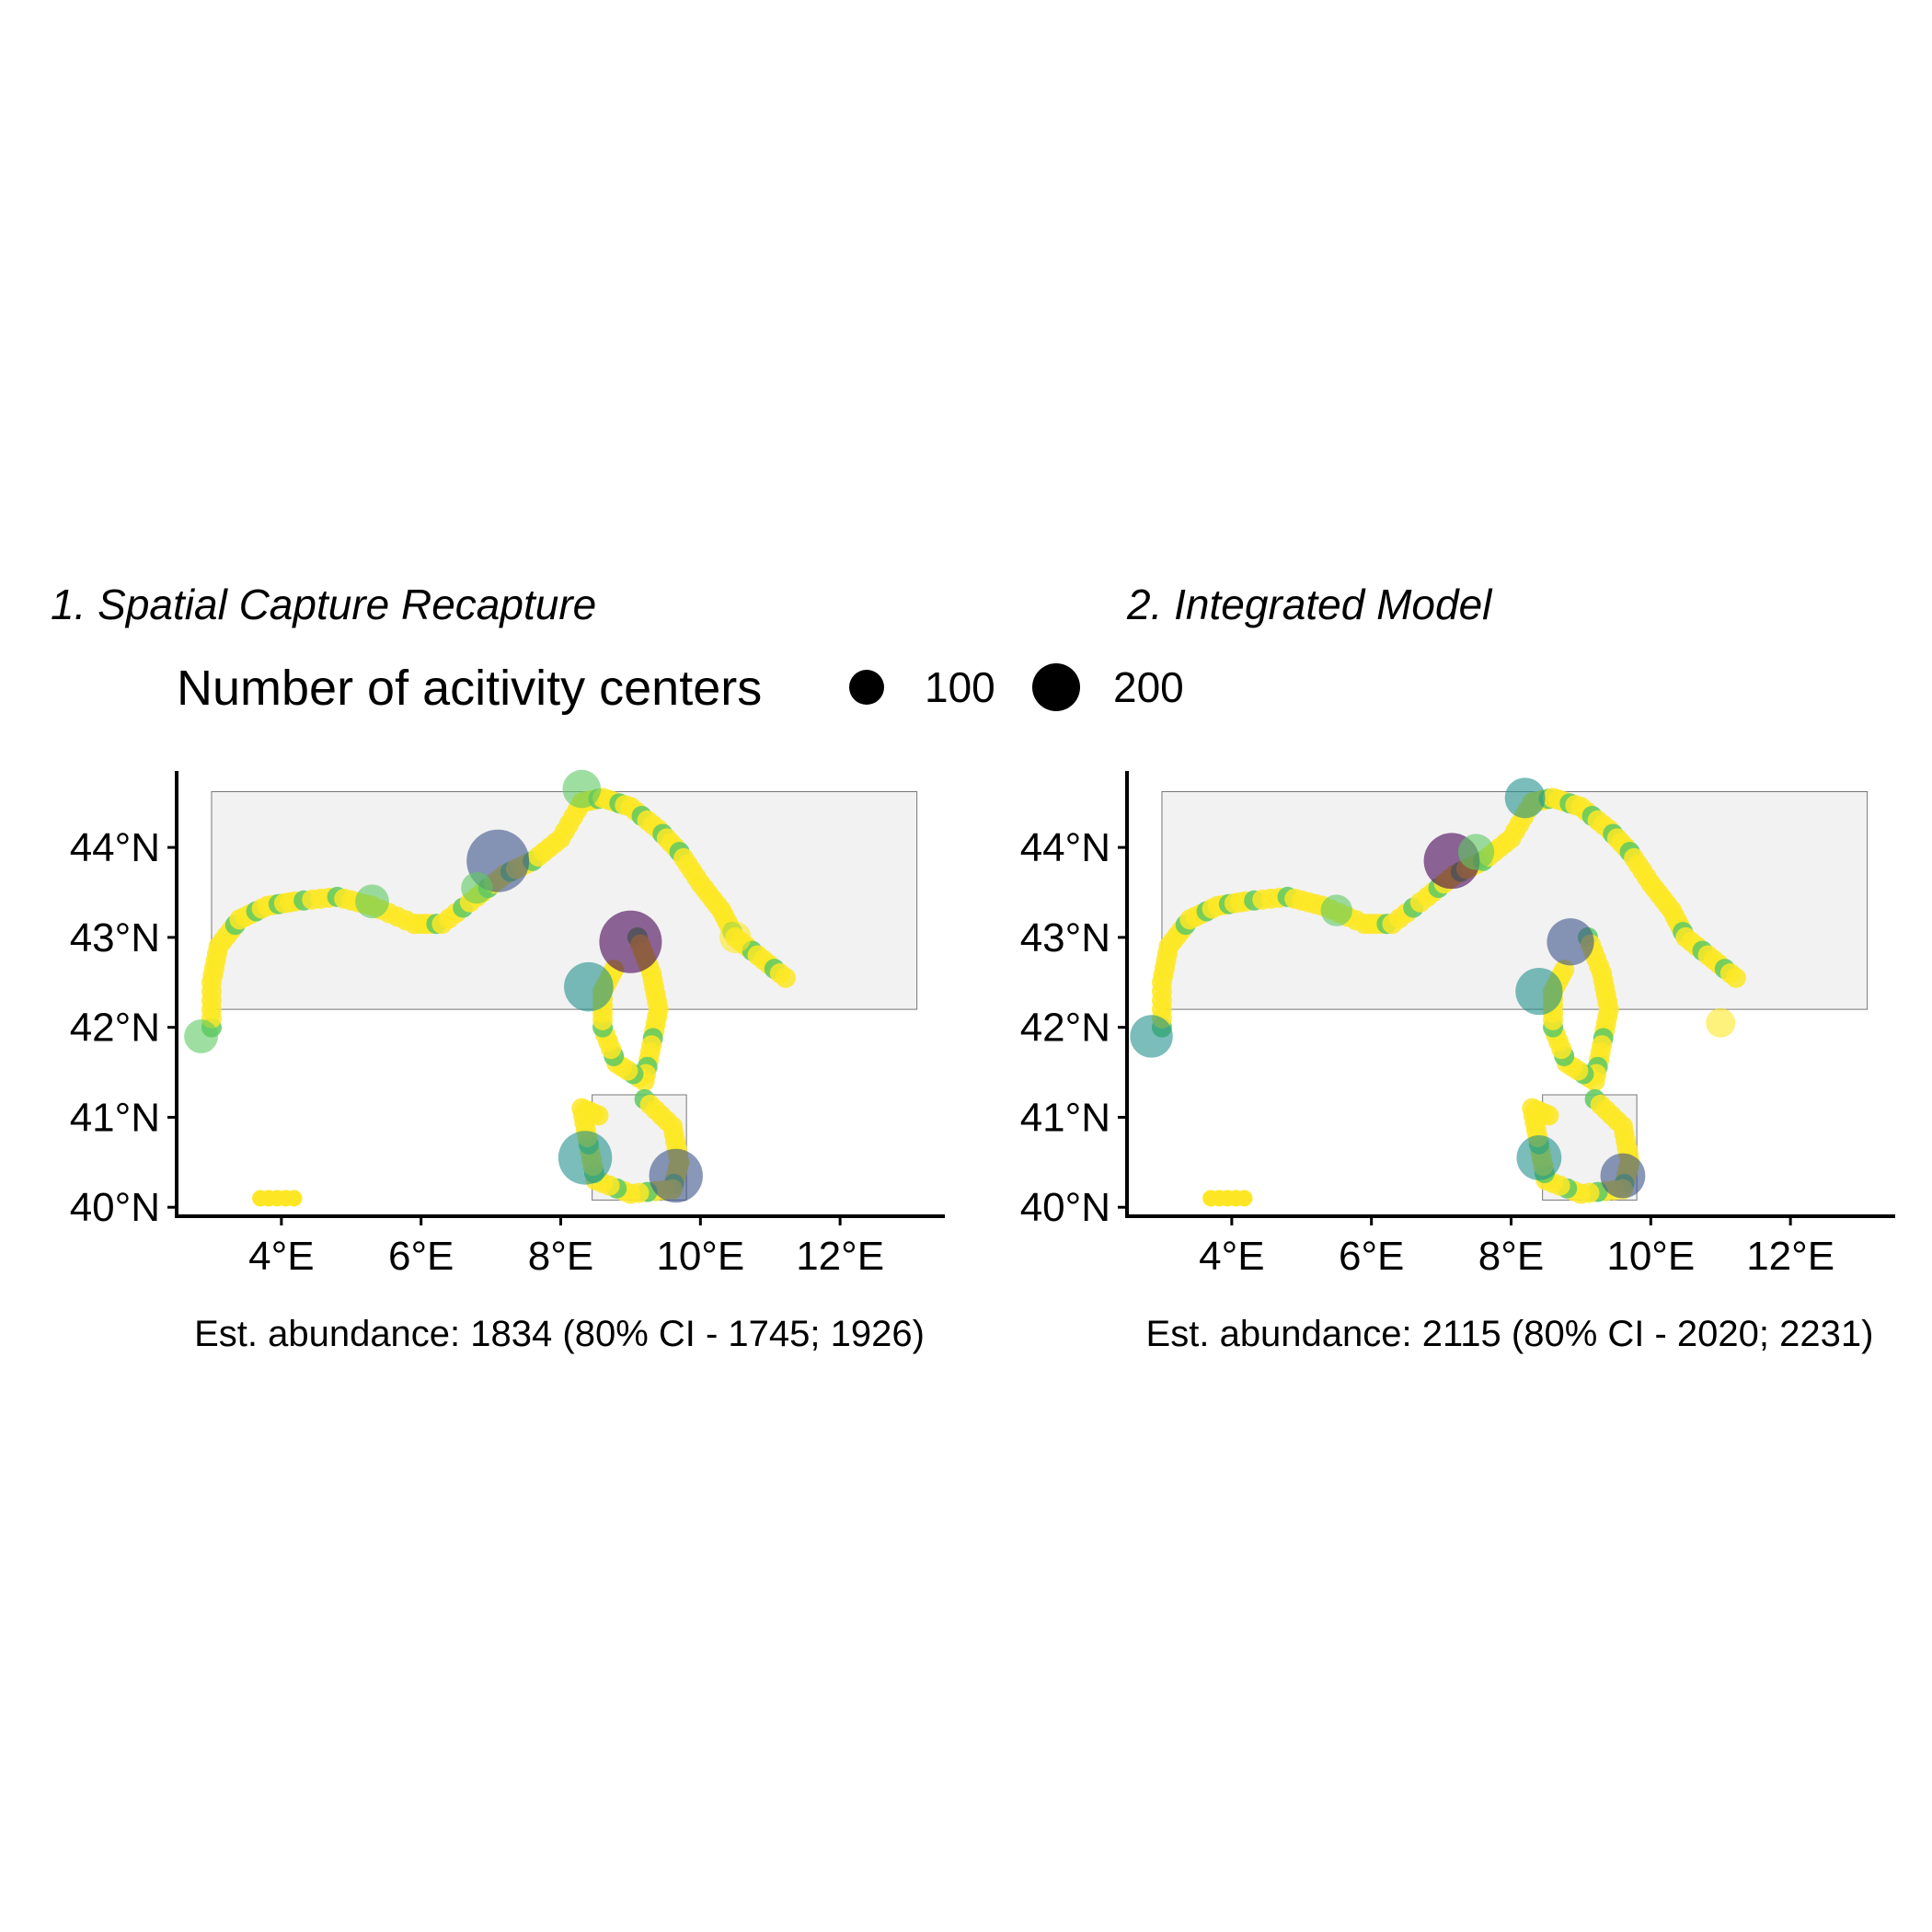  I want to click on legend-label-200: 200, so click(1148, 687).